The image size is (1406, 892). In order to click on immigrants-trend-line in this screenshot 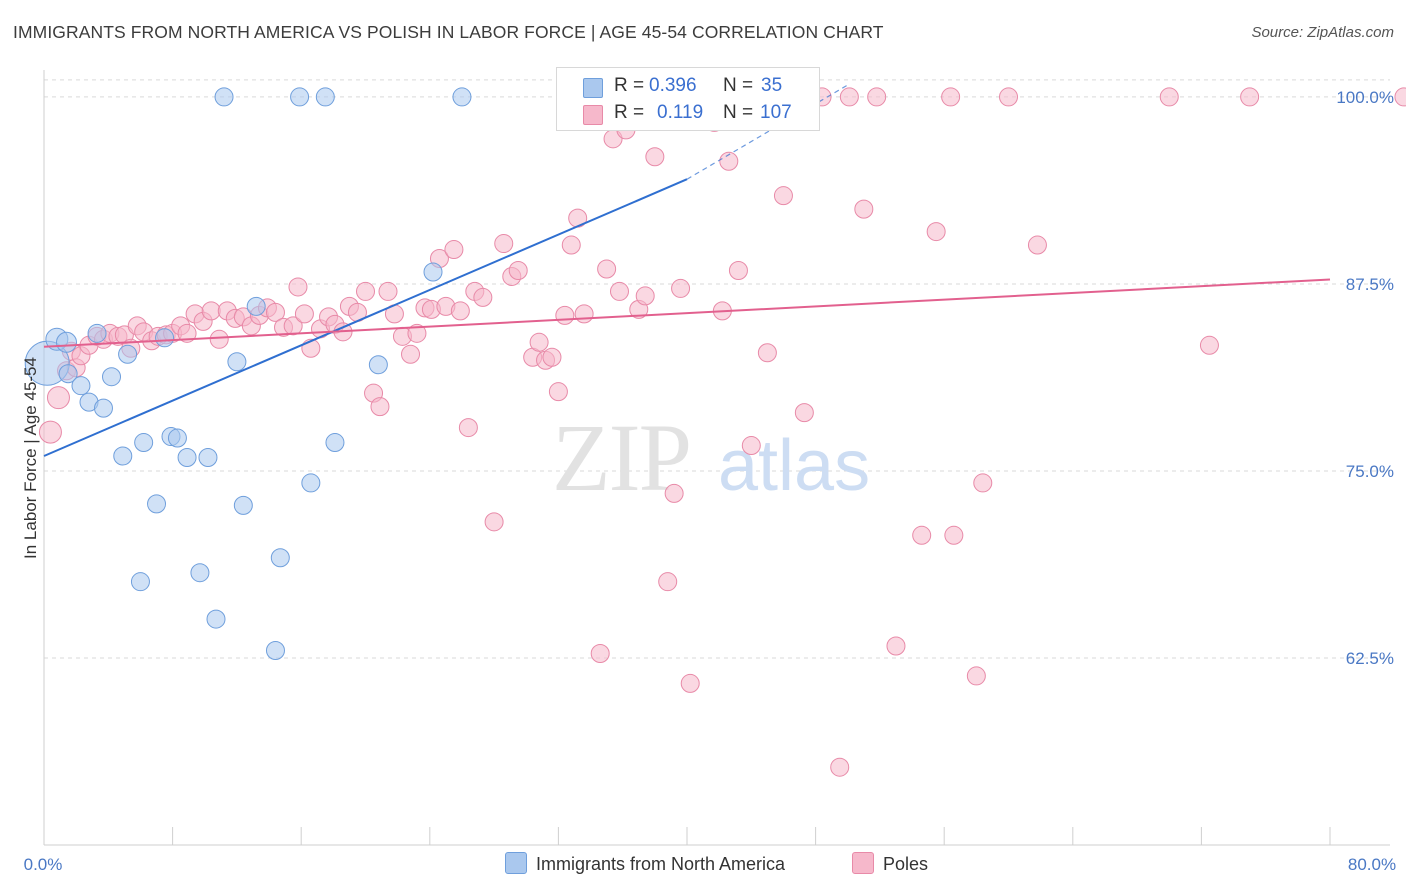, I will do `click(365, 317)`.